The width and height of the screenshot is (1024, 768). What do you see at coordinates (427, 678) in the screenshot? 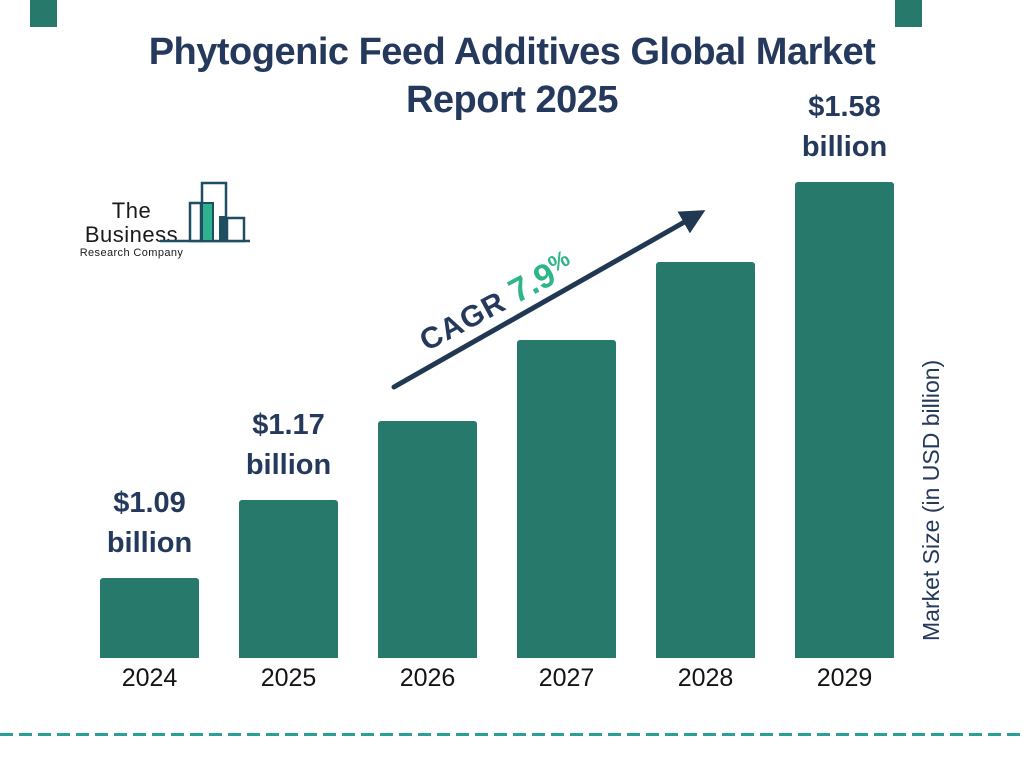
I see `x-tick-2026: 2026` at bounding box center [427, 678].